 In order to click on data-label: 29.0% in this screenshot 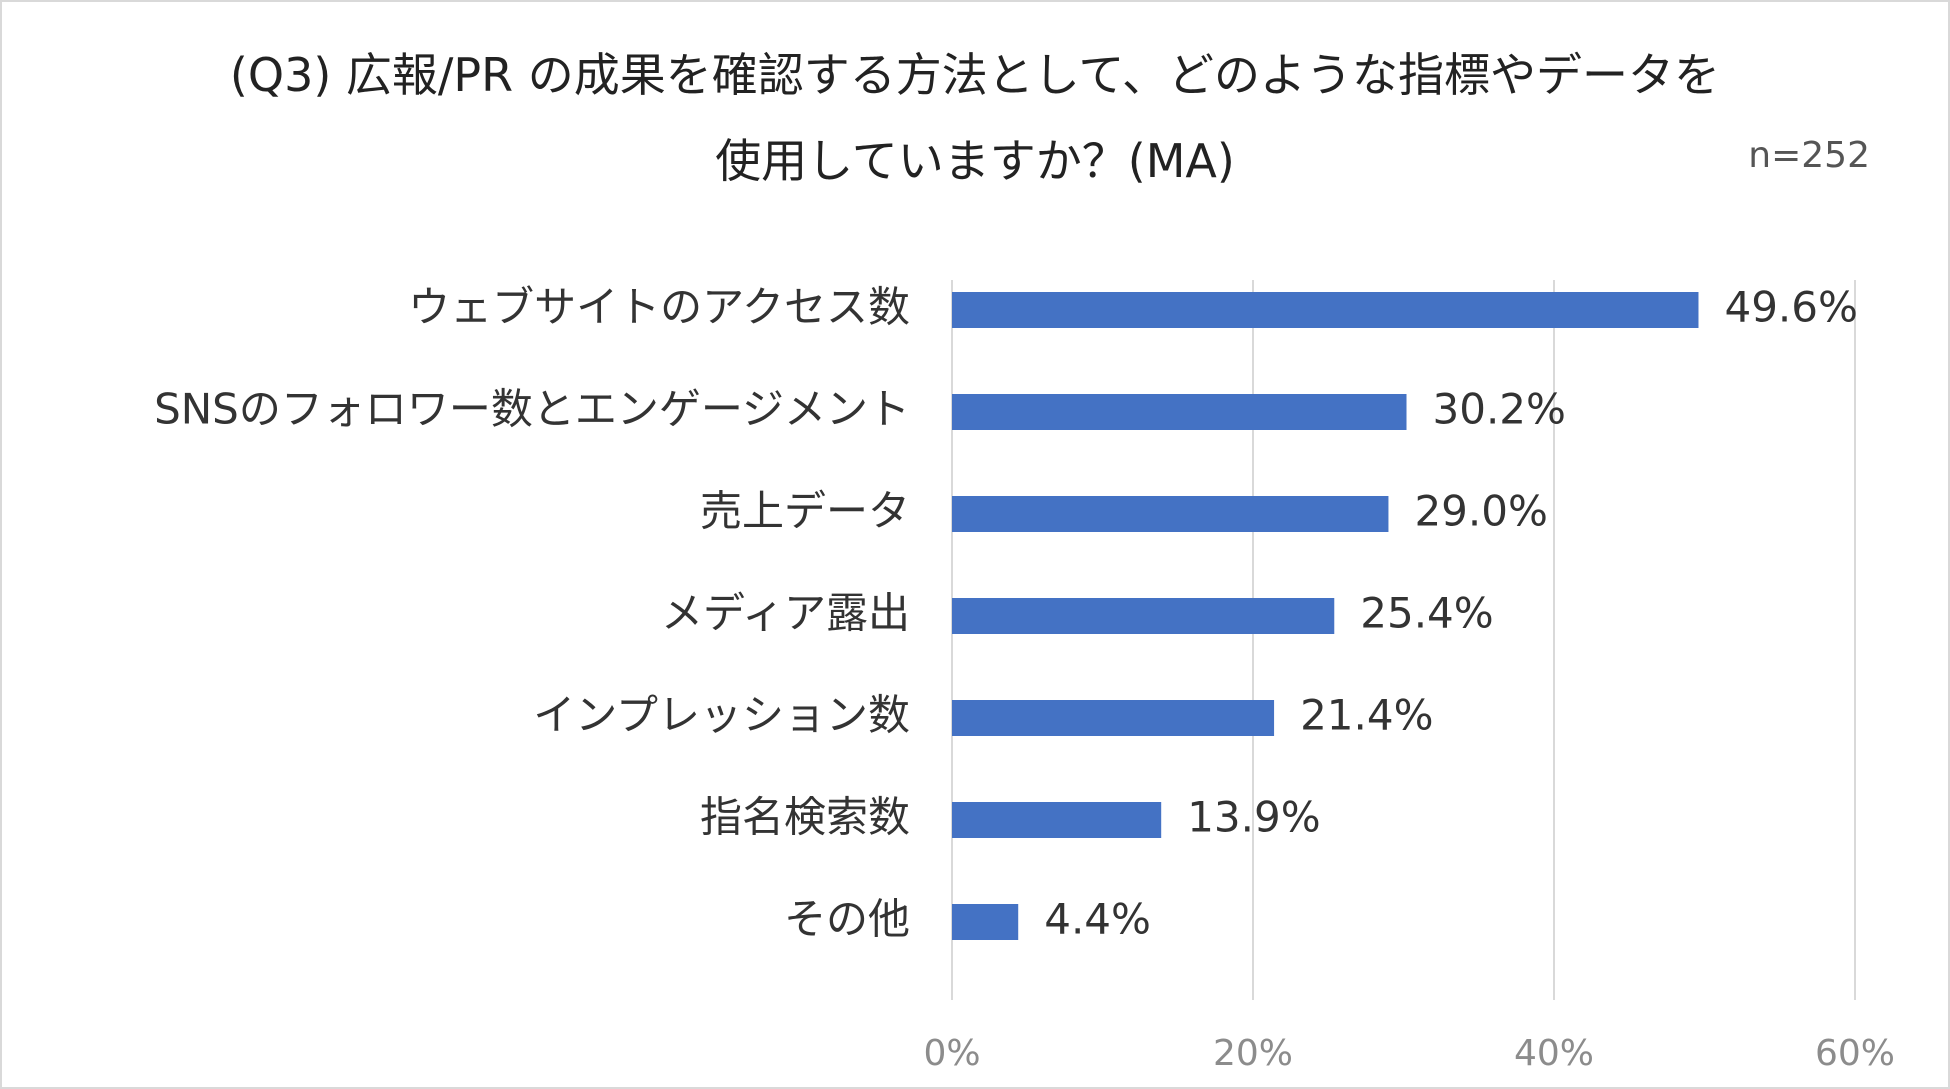, I will do `click(1480, 511)`.